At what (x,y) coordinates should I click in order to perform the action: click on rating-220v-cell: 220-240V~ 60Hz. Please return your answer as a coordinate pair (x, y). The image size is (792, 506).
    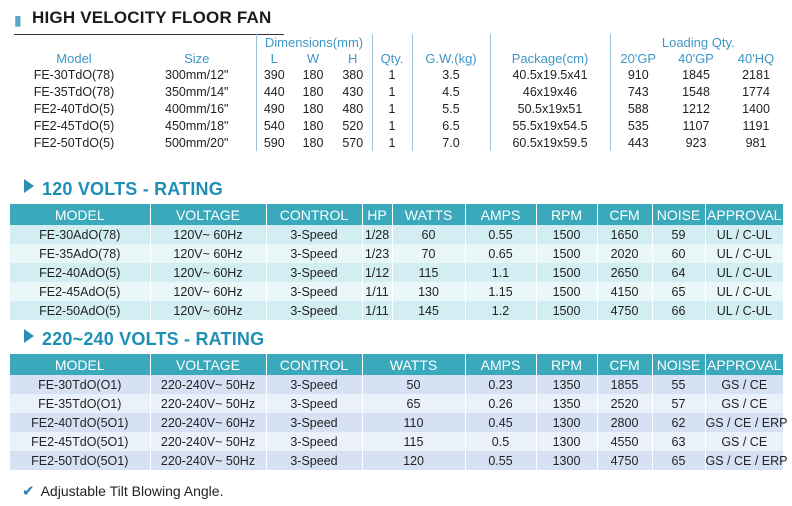
    Looking at the image, I should click on (207, 422).